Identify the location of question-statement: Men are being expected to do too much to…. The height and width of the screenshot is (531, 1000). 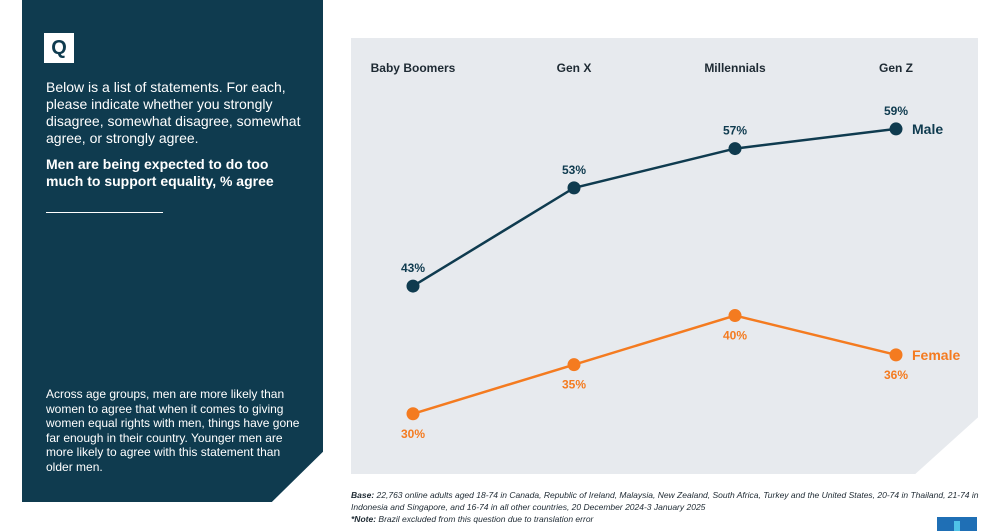
(160, 172).